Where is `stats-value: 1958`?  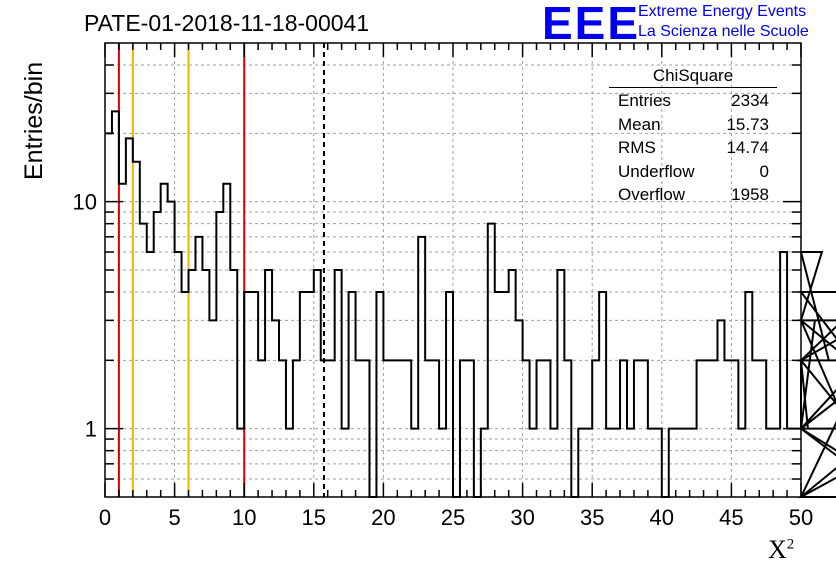 stats-value: 1958 is located at coordinates (750, 194).